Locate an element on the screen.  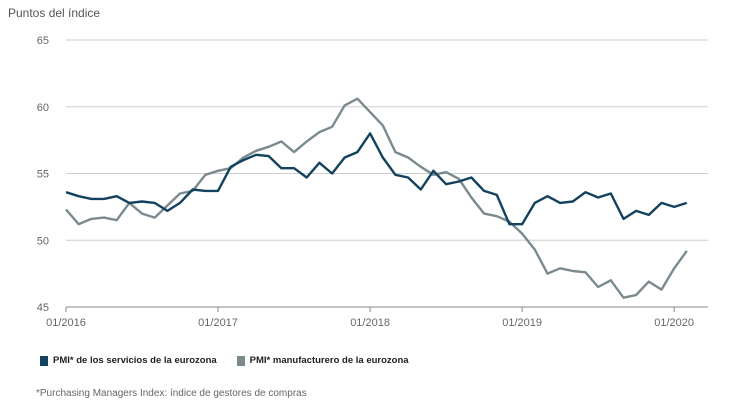
x-tick-label: 01/2017 is located at coordinates (218, 323).